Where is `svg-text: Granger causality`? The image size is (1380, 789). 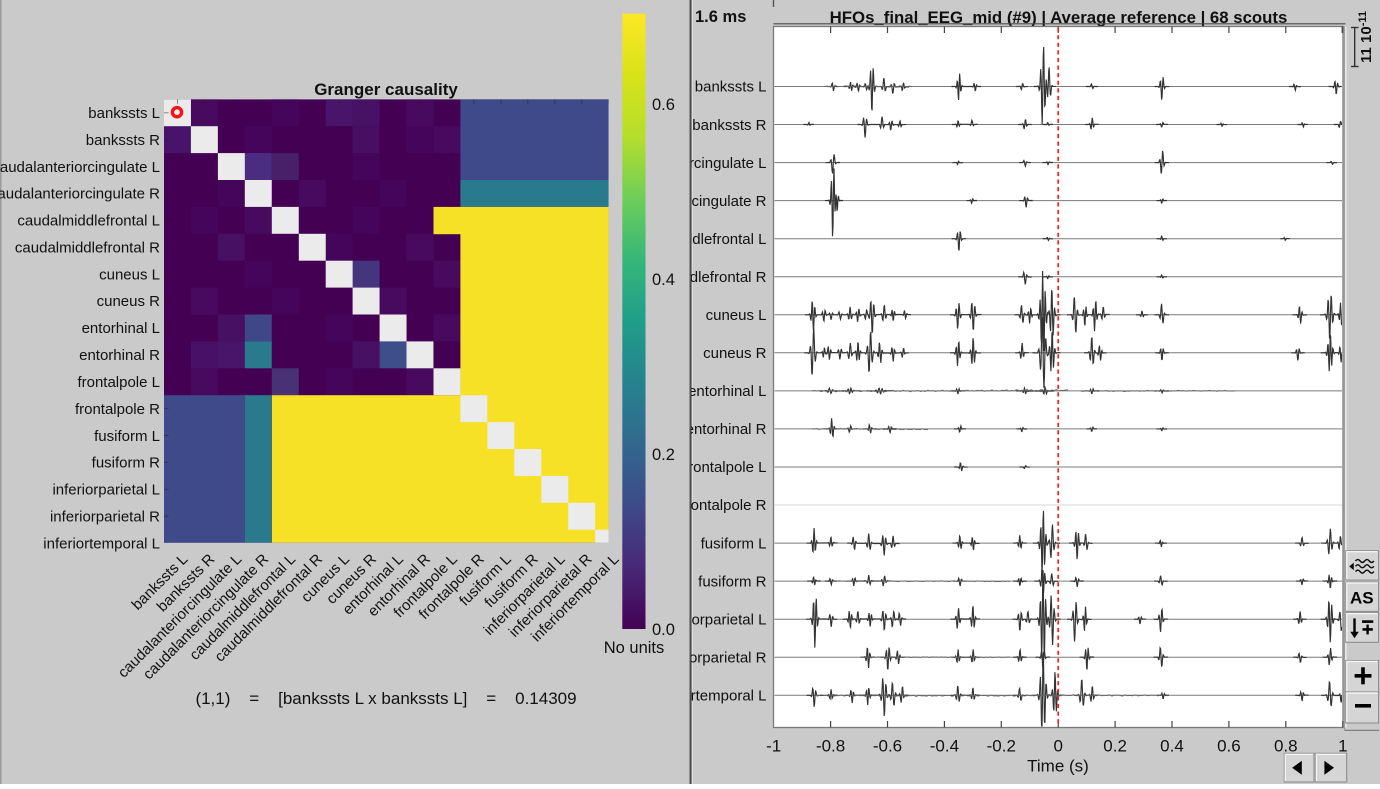
svg-text: Granger causality is located at coordinates (386, 89).